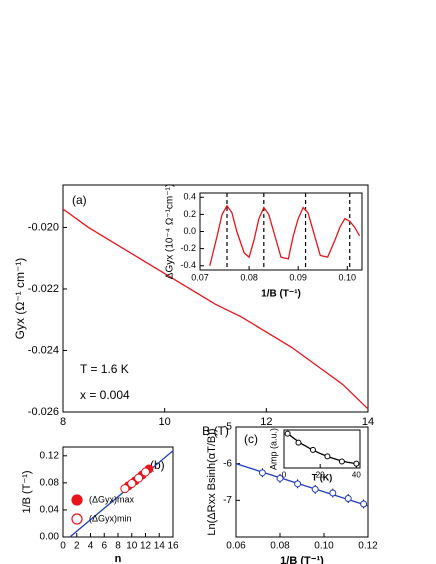  I want to click on y-tick-label: -7, so click(227, 500).